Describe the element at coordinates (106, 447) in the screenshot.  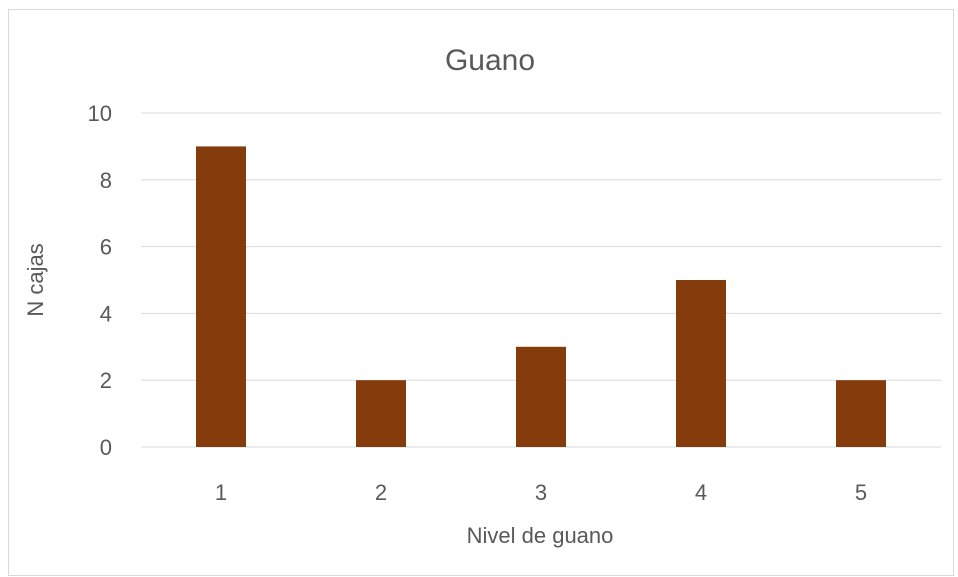
I see `y-tick-label: 0` at that location.